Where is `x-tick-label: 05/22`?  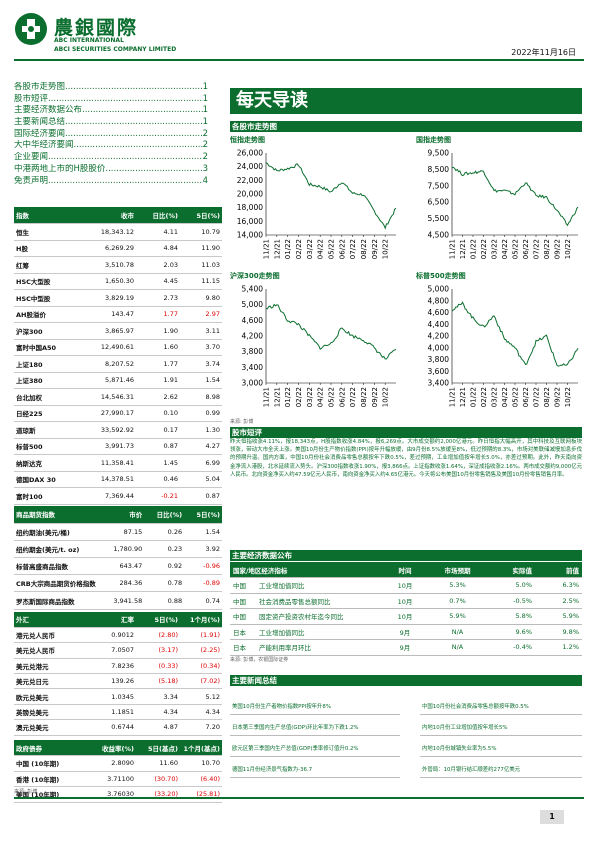 x-tick-label: 05/22 is located at coordinates (516, 249).